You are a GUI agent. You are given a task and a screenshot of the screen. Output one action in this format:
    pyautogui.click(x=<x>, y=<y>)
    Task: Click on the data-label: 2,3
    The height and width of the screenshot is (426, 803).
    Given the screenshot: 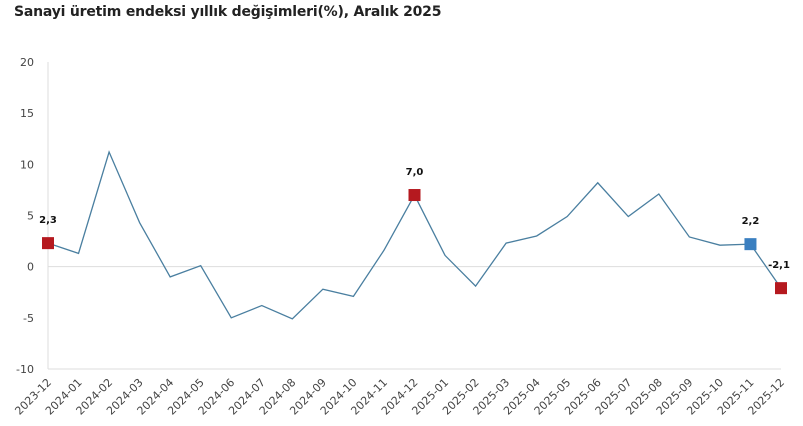 What is the action you would take?
    pyautogui.click(x=48, y=220)
    